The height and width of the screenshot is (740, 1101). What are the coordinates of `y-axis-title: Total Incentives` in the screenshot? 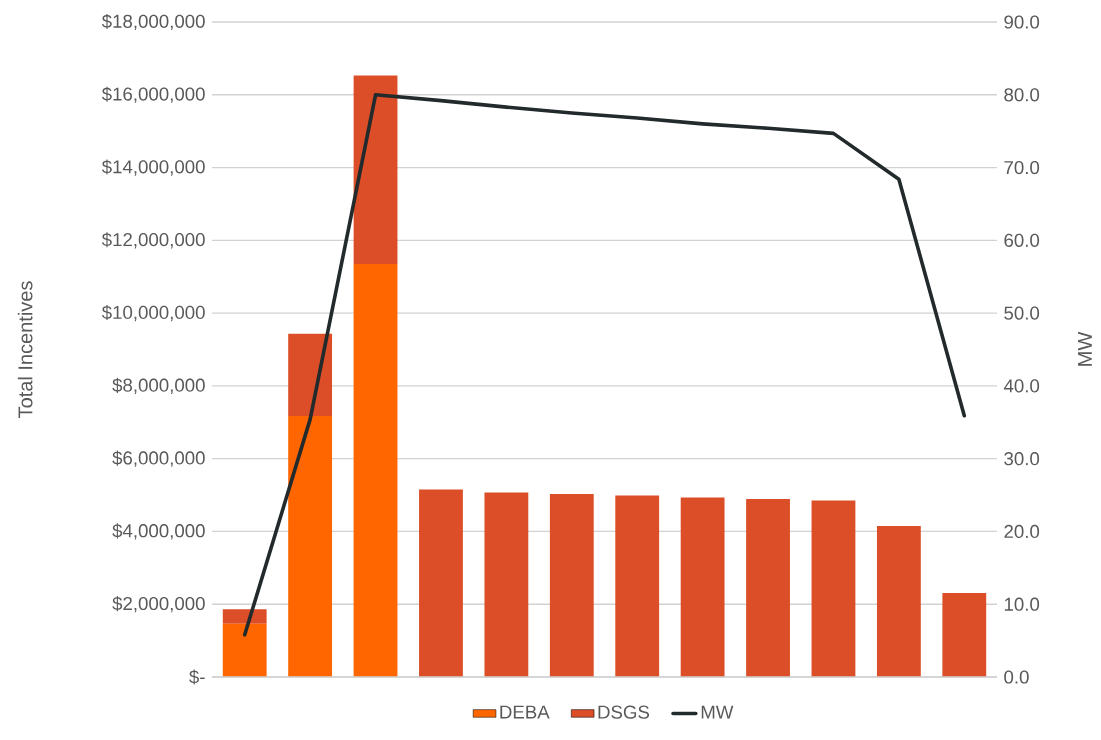 It's located at (25, 349).